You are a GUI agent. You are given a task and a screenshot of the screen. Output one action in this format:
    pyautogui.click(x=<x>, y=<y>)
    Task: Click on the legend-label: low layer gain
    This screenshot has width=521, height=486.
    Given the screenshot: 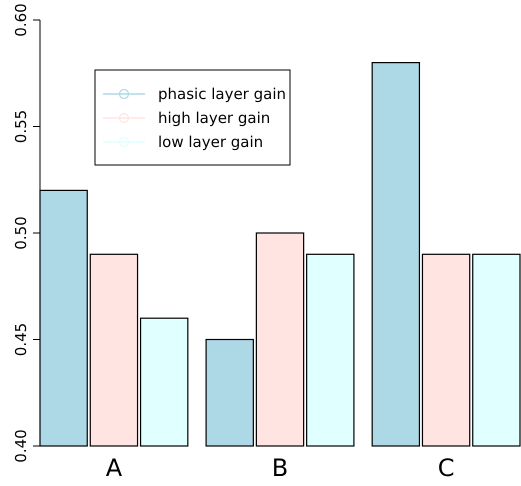 What is the action you would take?
    pyautogui.click(x=211, y=142)
    